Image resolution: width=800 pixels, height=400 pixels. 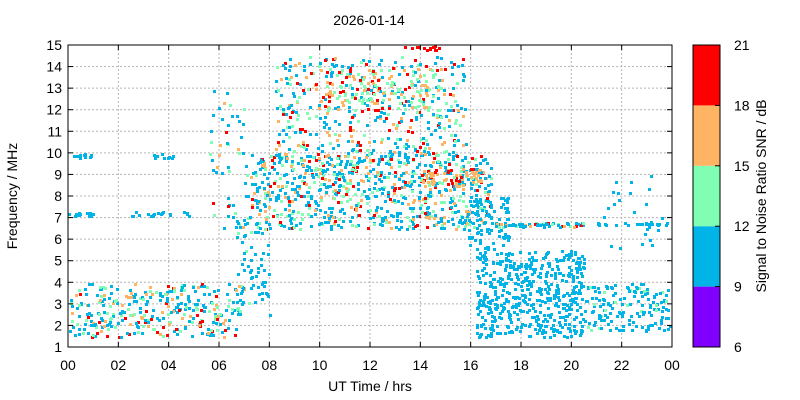 What do you see at coordinates (58, 325) in the screenshot?
I see `y-tick-label: 2` at bounding box center [58, 325].